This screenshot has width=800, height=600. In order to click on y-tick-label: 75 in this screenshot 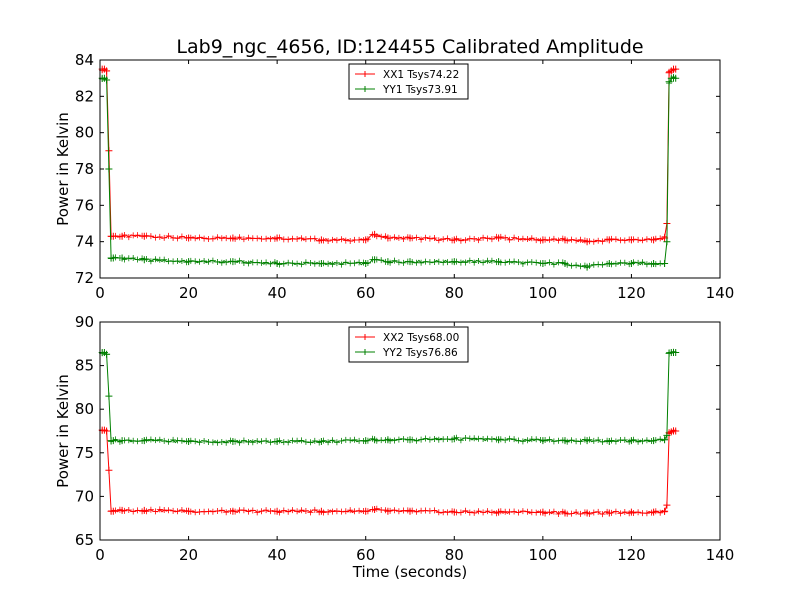, I will do `click(84, 453)`.